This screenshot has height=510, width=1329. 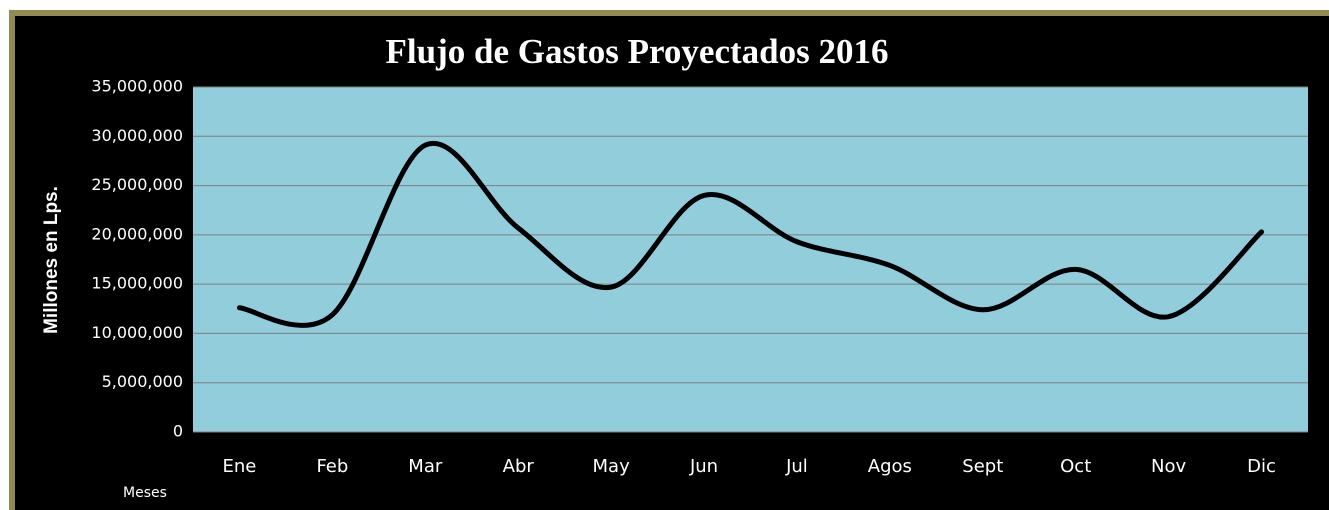 What do you see at coordinates (137, 86) in the screenshot?
I see `y-tick-label: 35,000,000` at bounding box center [137, 86].